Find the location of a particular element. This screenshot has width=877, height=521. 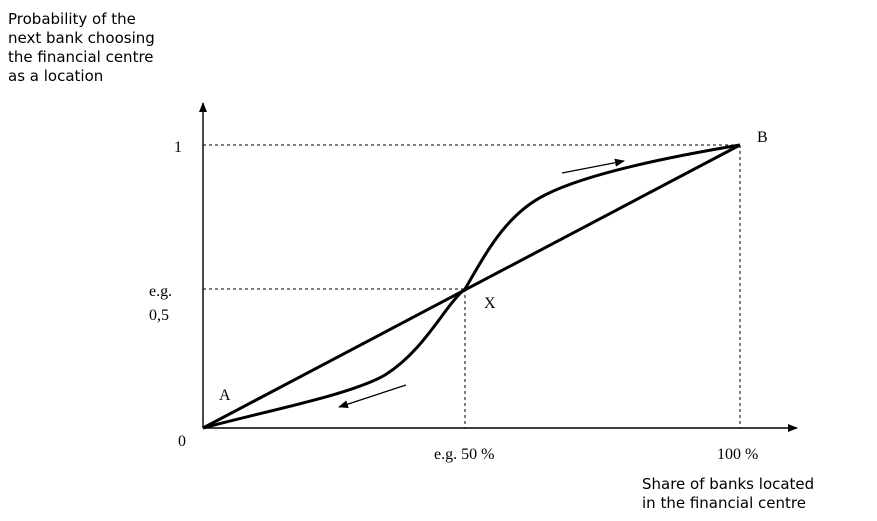

point-x-label: X is located at coordinates (490, 303).